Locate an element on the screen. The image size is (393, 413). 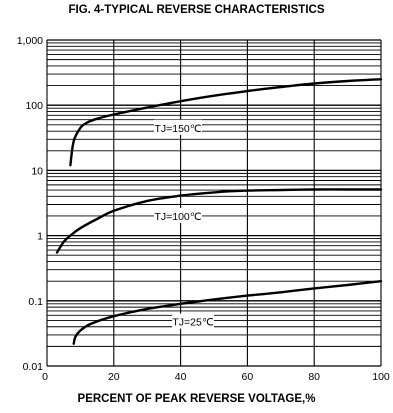
x-tick-label: 0 is located at coordinates (45, 377).